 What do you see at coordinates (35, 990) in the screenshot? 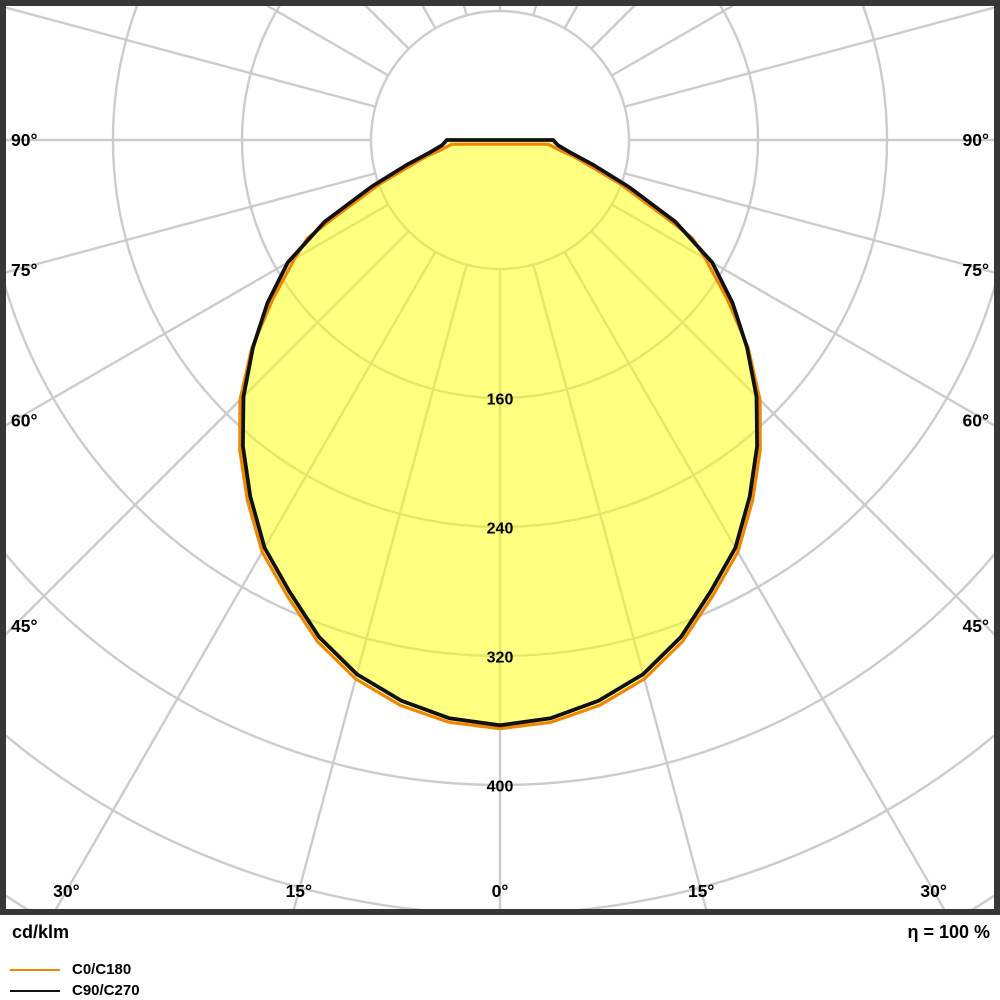
I see `legend-line-c90-c270` at bounding box center [35, 990].